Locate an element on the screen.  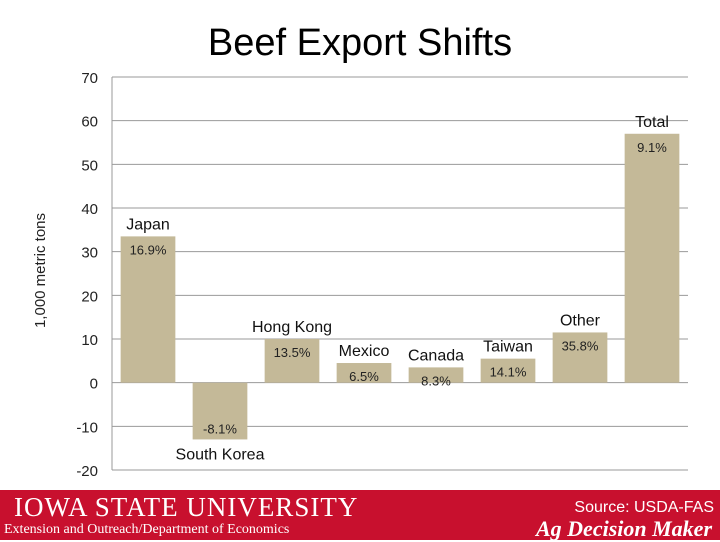
y-tick-label: 30 is located at coordinates (89, 253).